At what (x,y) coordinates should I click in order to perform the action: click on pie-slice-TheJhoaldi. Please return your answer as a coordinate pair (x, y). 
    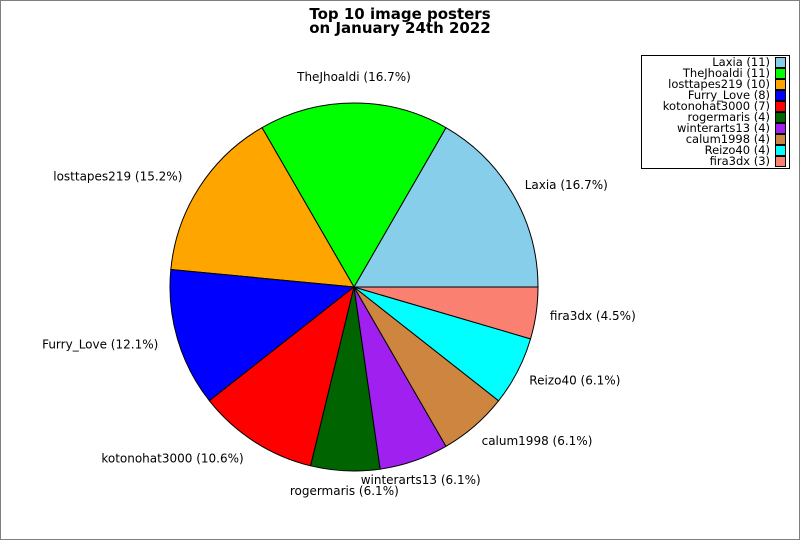
    Looking at the image, I should click on (354, 195).